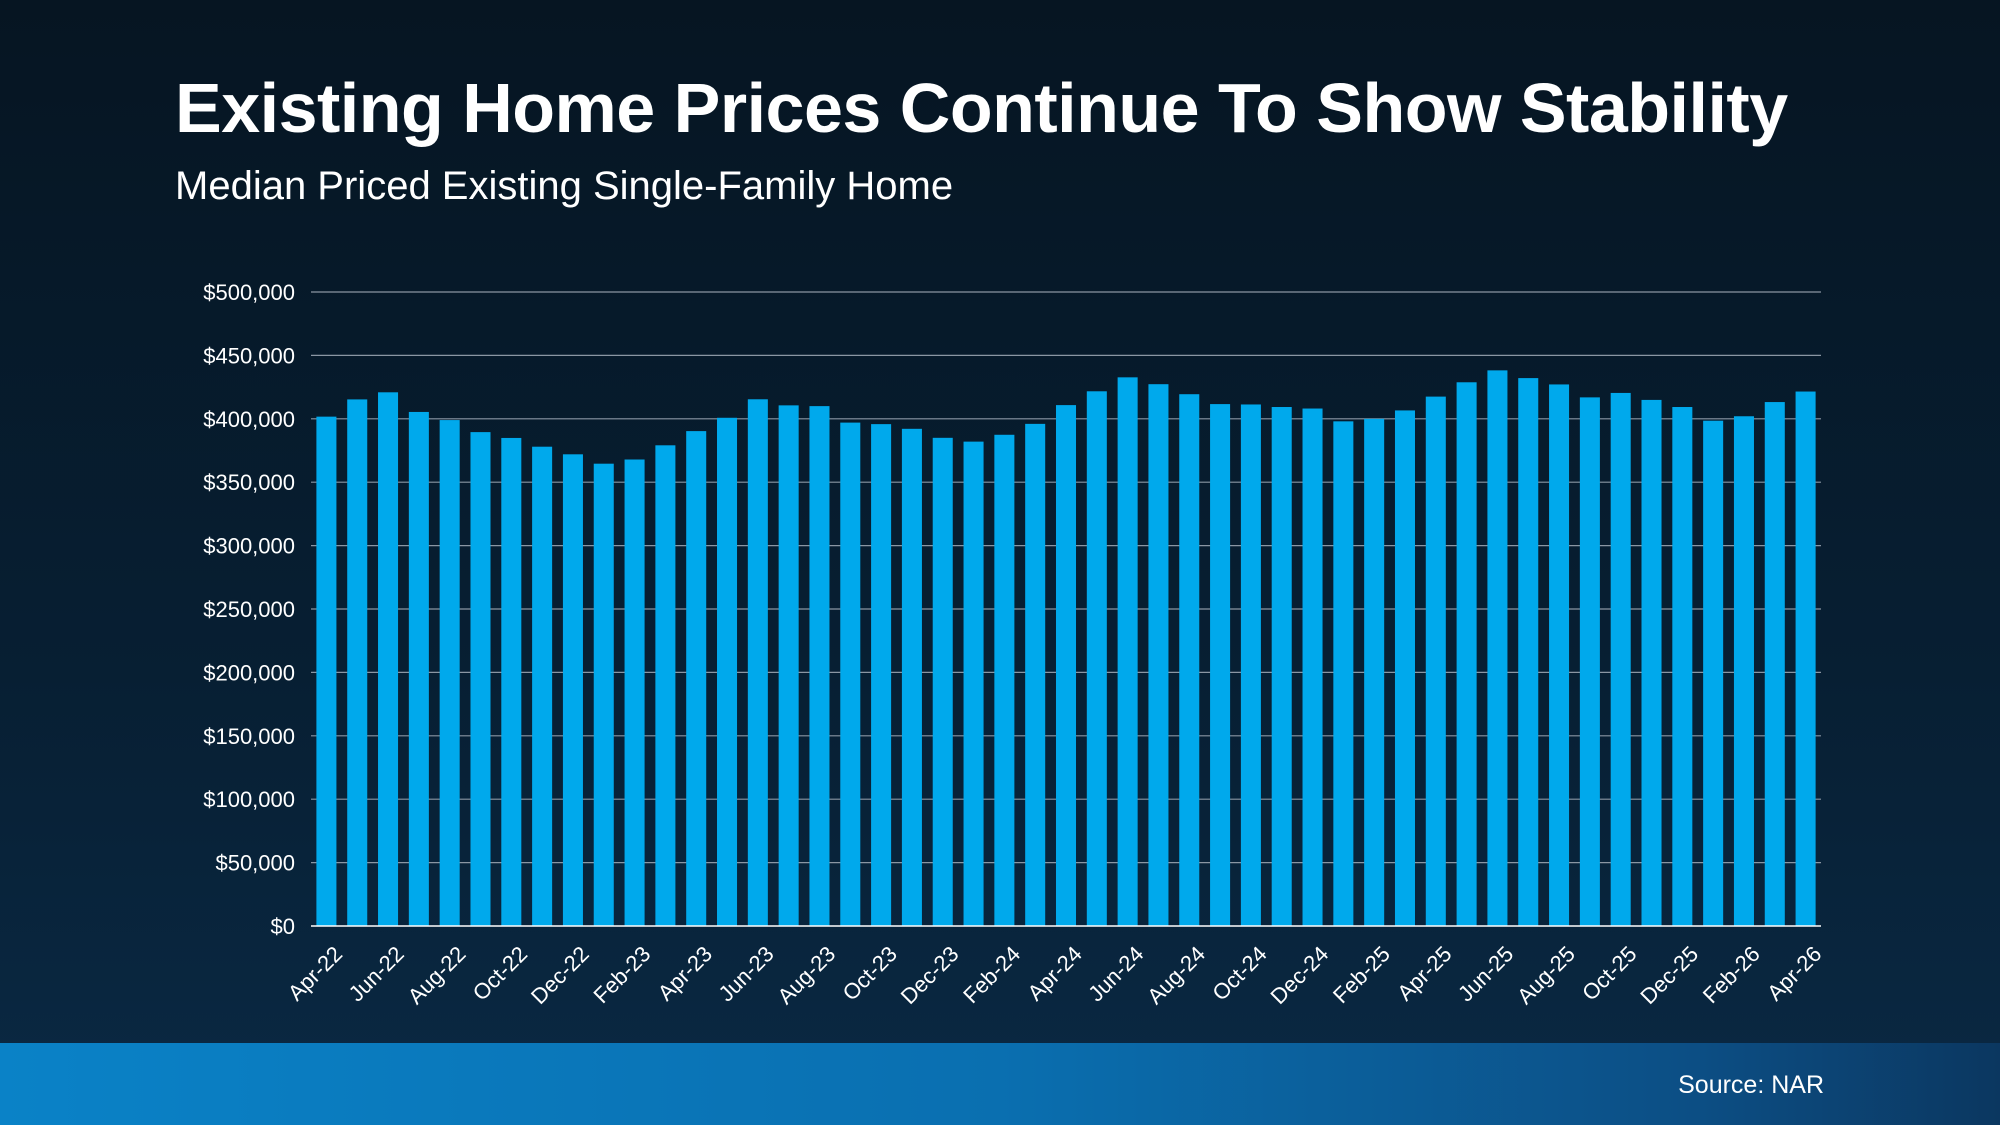 Image resolution: width=2000 pixels, height=1125 pixels. Describe the element at coordinates (991, 974) in the screenshot. I see `x-tick-label: Feb-24` at that location.